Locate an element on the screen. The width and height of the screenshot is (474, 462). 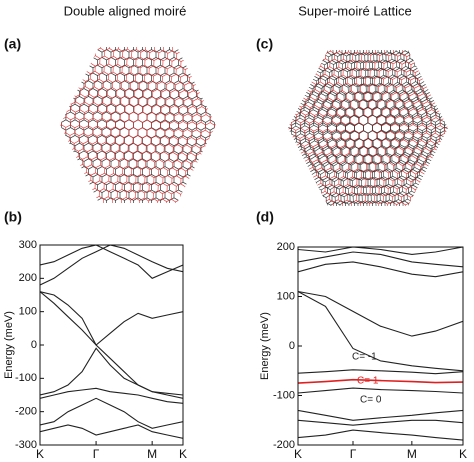
y-tick-label: 300 is located at coordinates (28, 245).